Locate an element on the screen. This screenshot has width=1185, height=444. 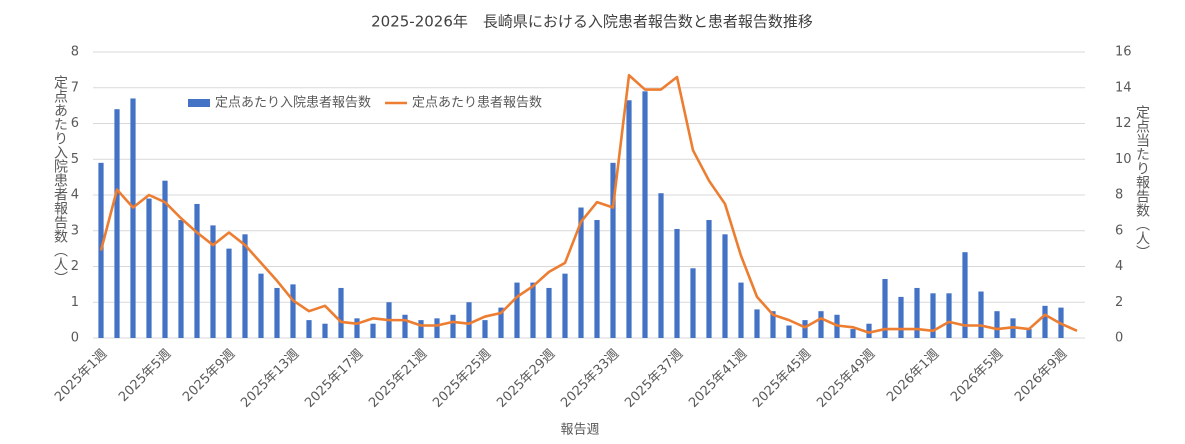
x-tick-label: 2025年13週 is located at coordinates (270, 379).